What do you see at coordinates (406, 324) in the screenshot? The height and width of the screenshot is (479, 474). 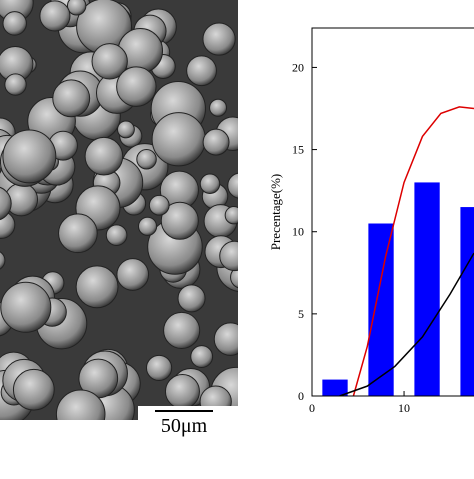 I see `fit-curve` at bounding box center [406, 324].